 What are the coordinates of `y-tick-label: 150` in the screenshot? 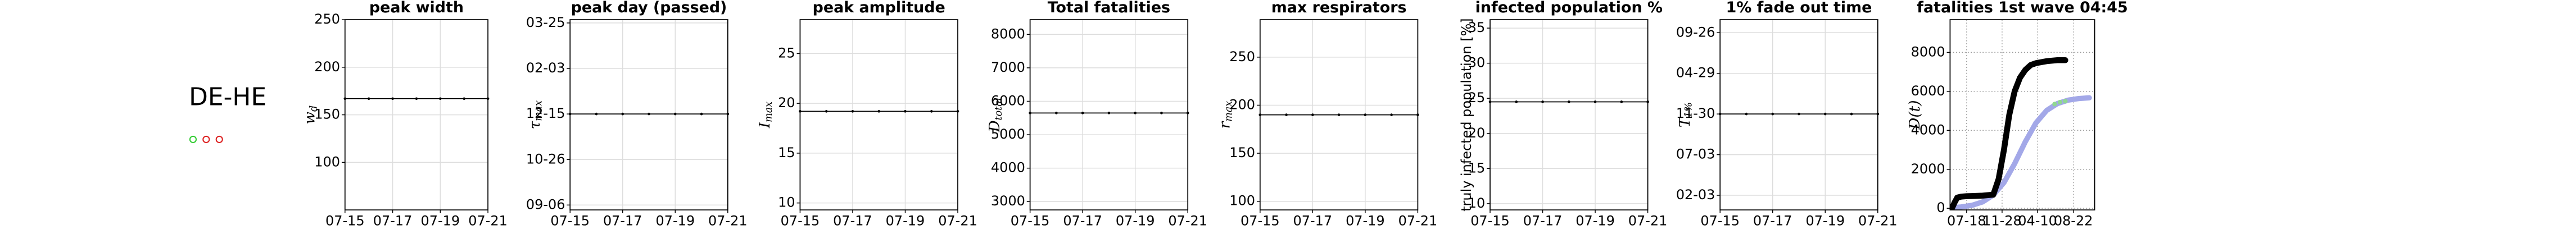 It's located at (1242, 152).